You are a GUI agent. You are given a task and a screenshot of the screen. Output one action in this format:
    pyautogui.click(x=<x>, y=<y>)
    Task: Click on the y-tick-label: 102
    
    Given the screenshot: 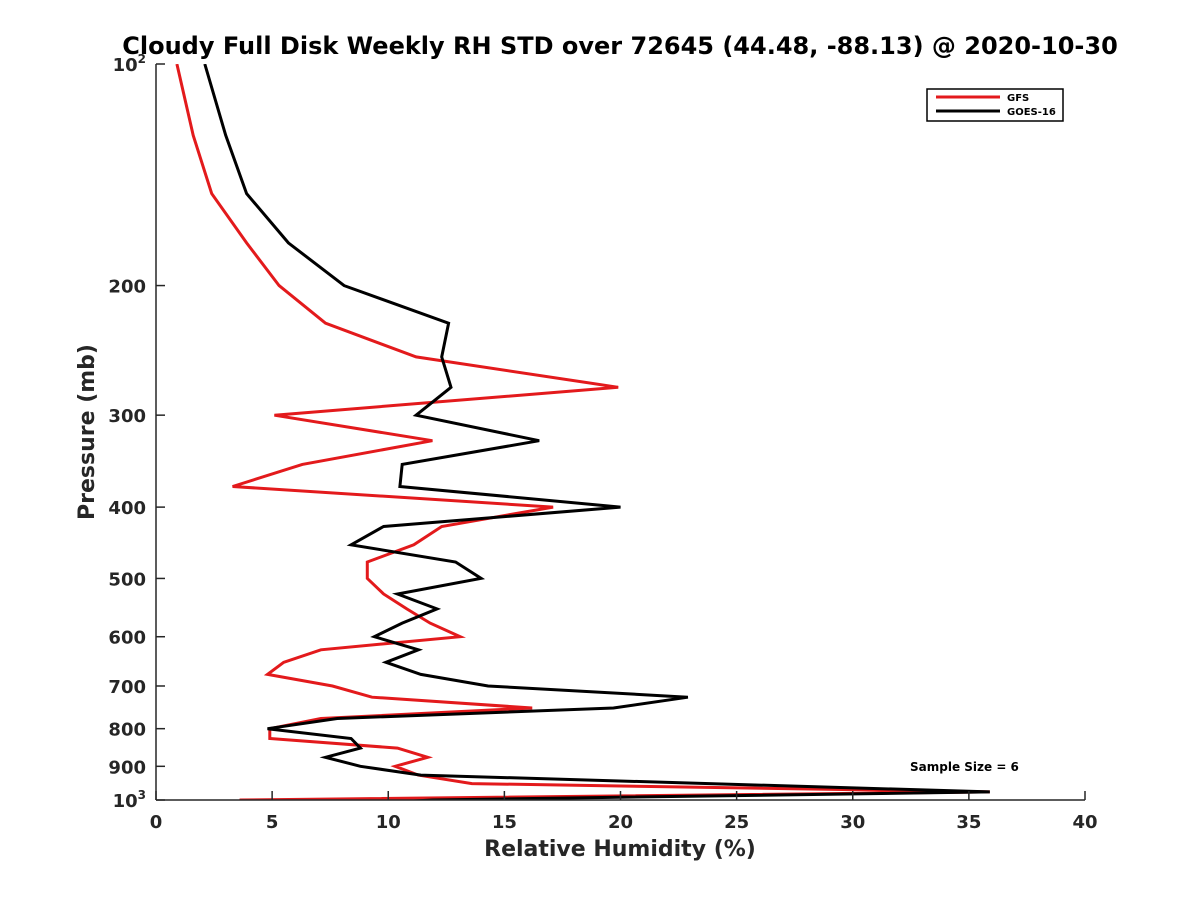 What is the action you would take?
    pyautogui.click(x=129, y=64)
    